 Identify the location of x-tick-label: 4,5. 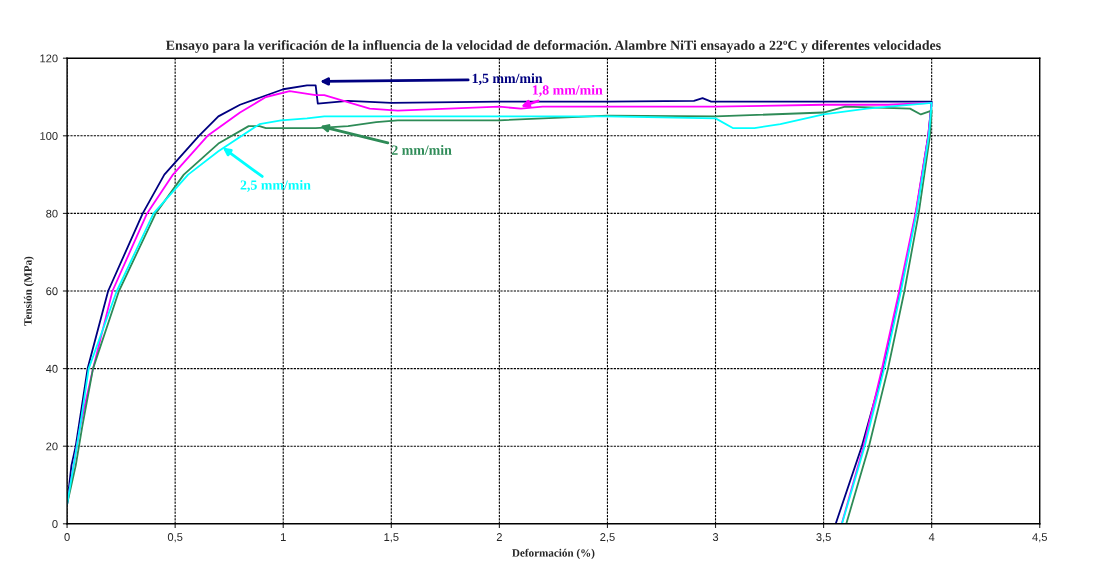
(1039, 538).